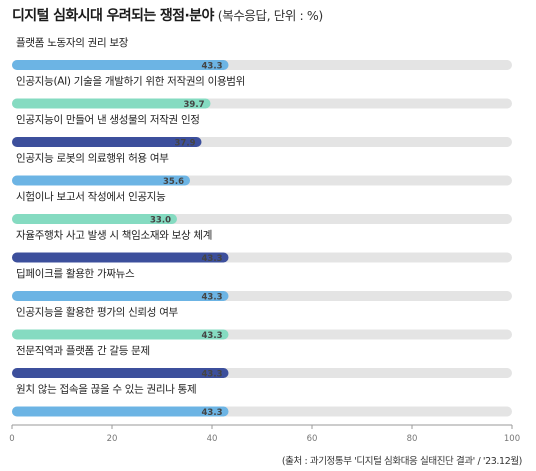  Describe the element at coordinates (130, 81) in the screenshot. I see `category-label: 인공지능(AI) 기술을 개발하기 위한 저작권의 이용범위` at that location.